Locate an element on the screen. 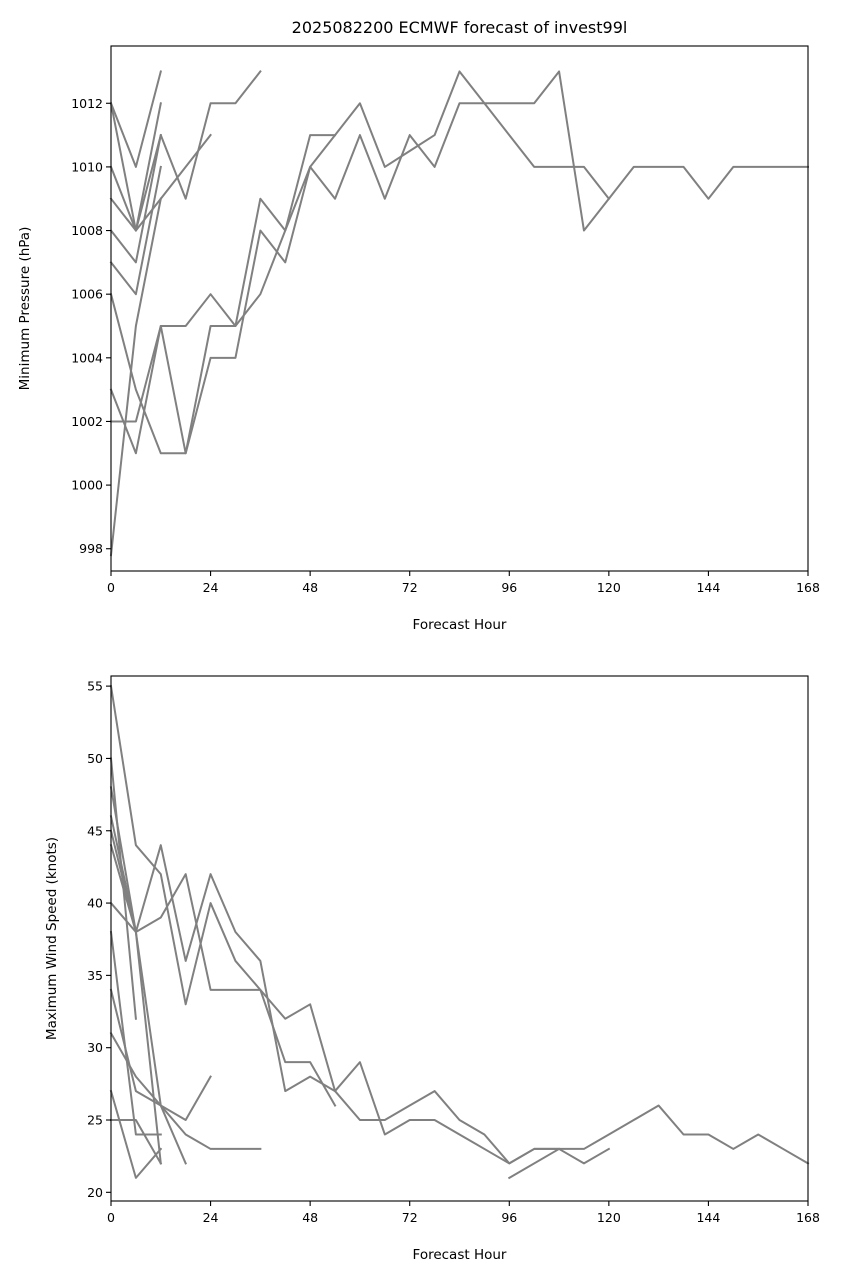 Image resolution: width=843 pixels, height=1279 pixels. pressure-x-tick-label: 120 is located at coordinates (609, 587).